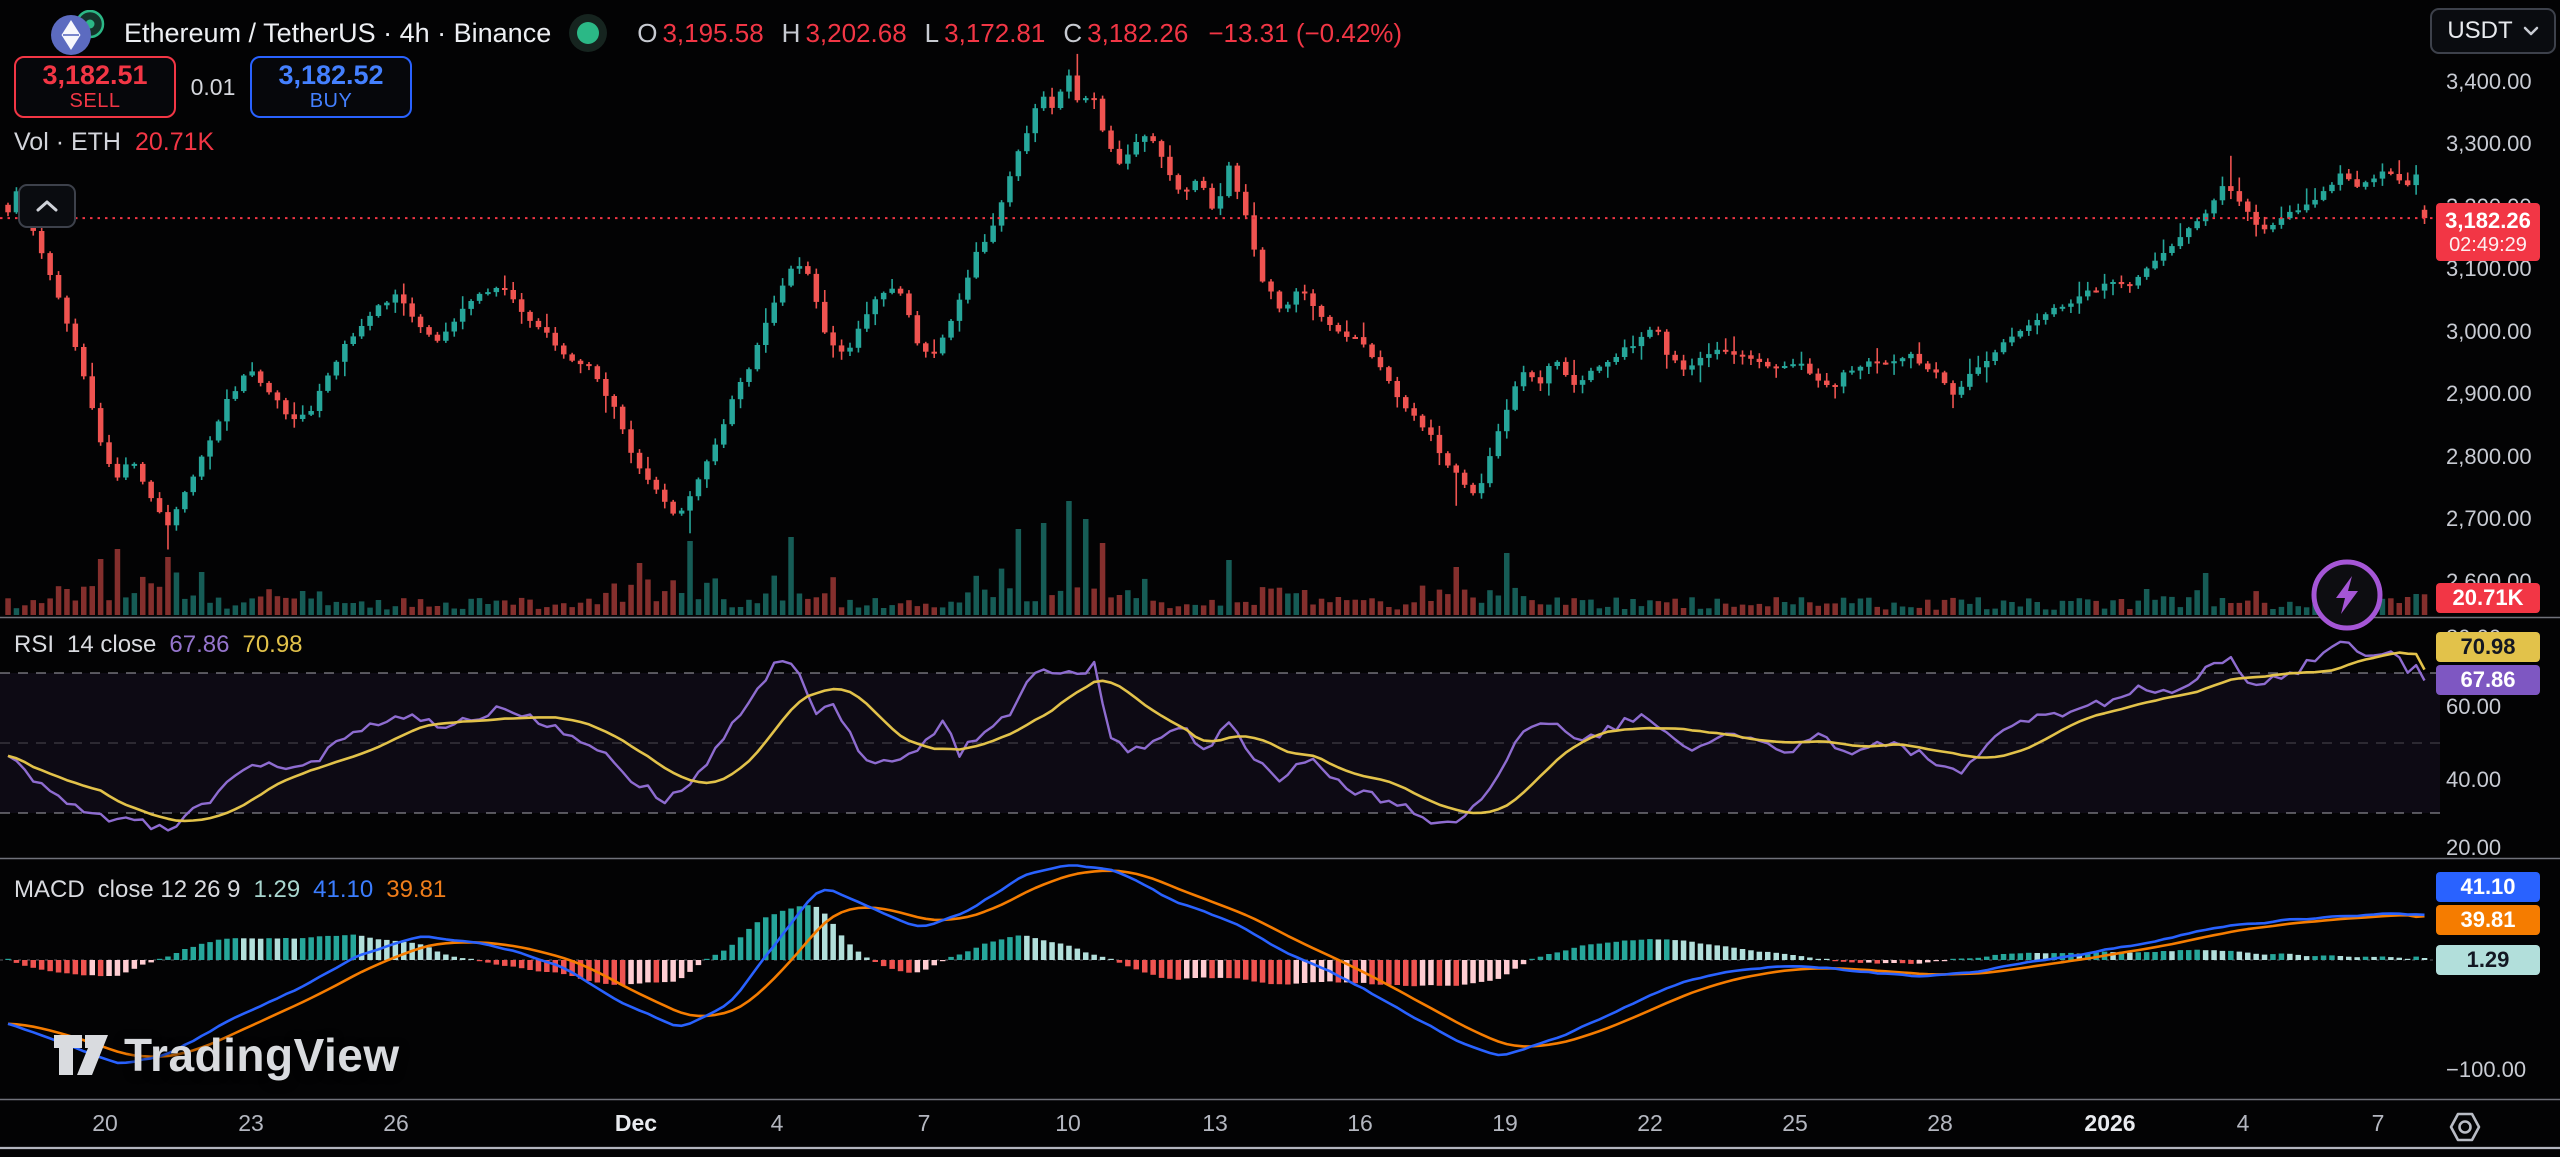  I want to click on symbol-title: Ethereum / TetherUS · 4h · Binance, so click(338, 32).